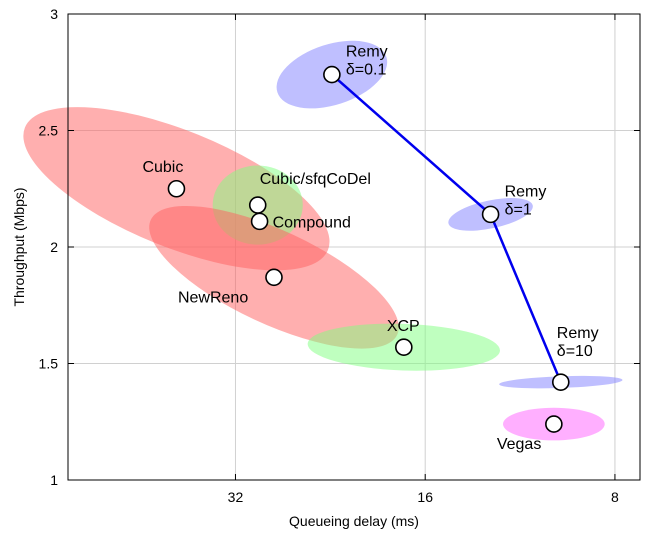 The image size is (659, 536). What do you see at coordinates (19, 246) in the screenshot?
I see `y-axis-title: Throughput (Mbps)` at bounding box center [19, 246].